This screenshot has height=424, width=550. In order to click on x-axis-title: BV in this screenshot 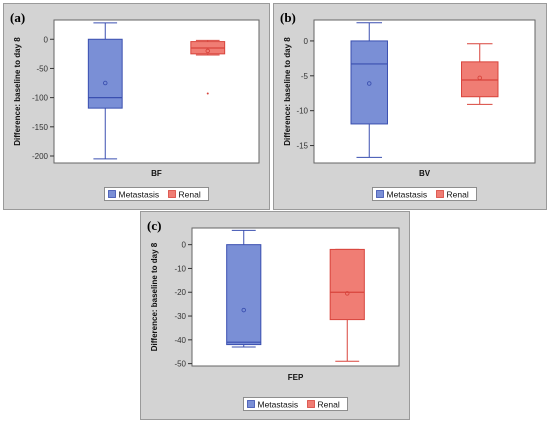, I will do `click(425, 173)`.